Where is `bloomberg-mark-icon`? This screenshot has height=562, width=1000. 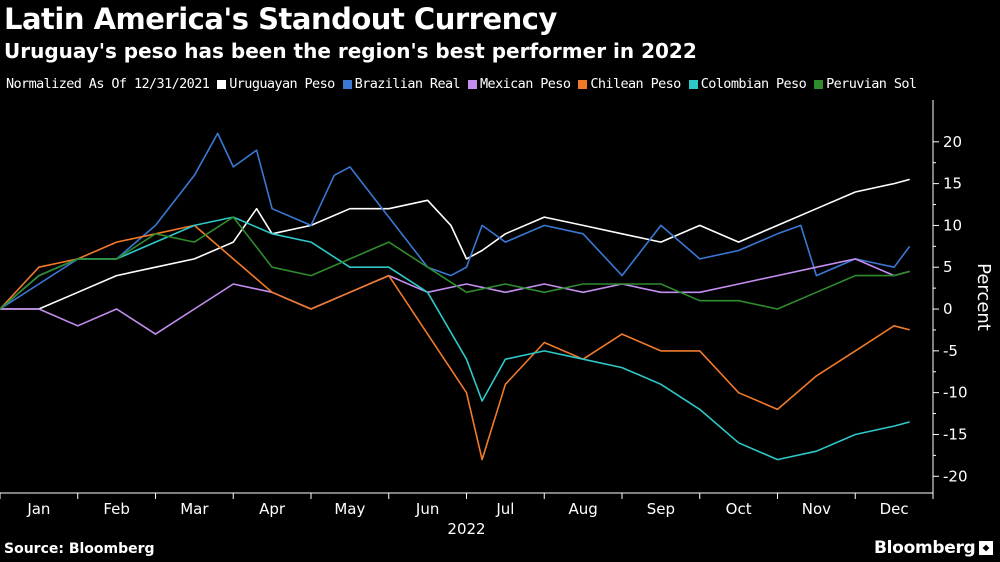 bloomberg-mark-icon is located at coordinates (986, 548).